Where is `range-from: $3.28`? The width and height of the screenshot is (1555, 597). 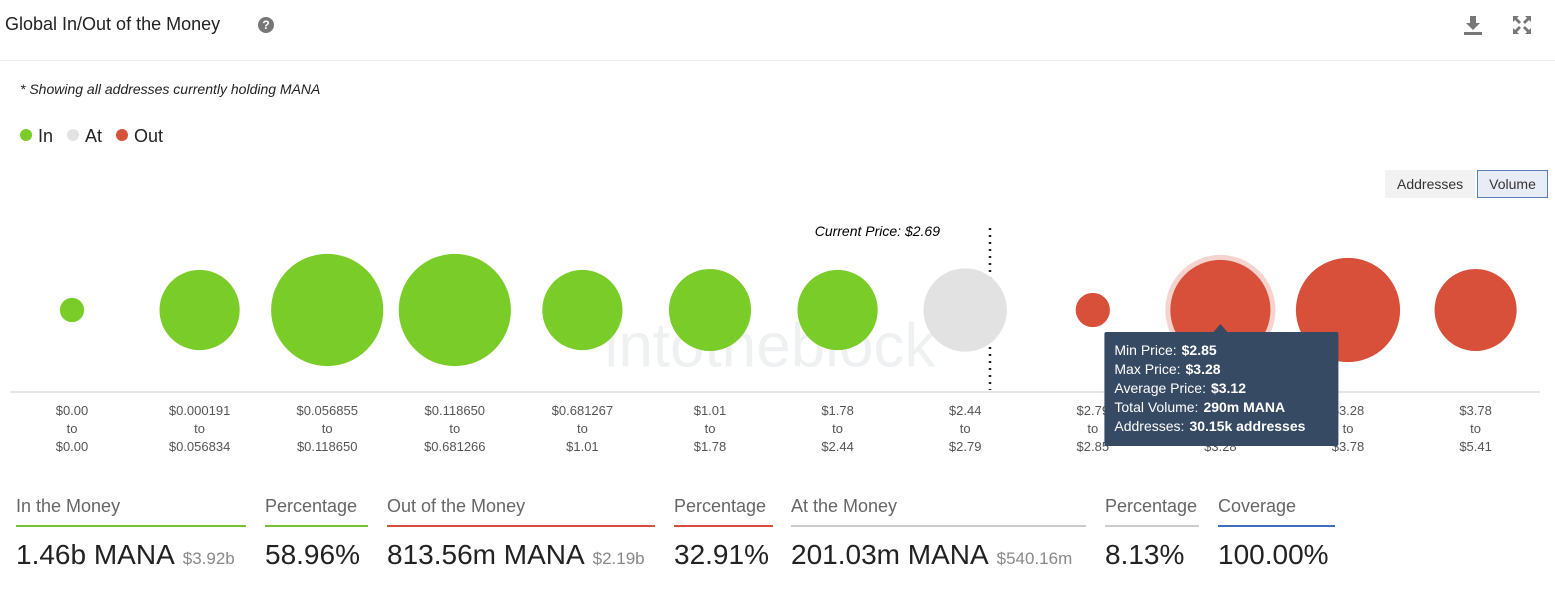 range-from: $3.28 is located at coordinates (1348, 410).